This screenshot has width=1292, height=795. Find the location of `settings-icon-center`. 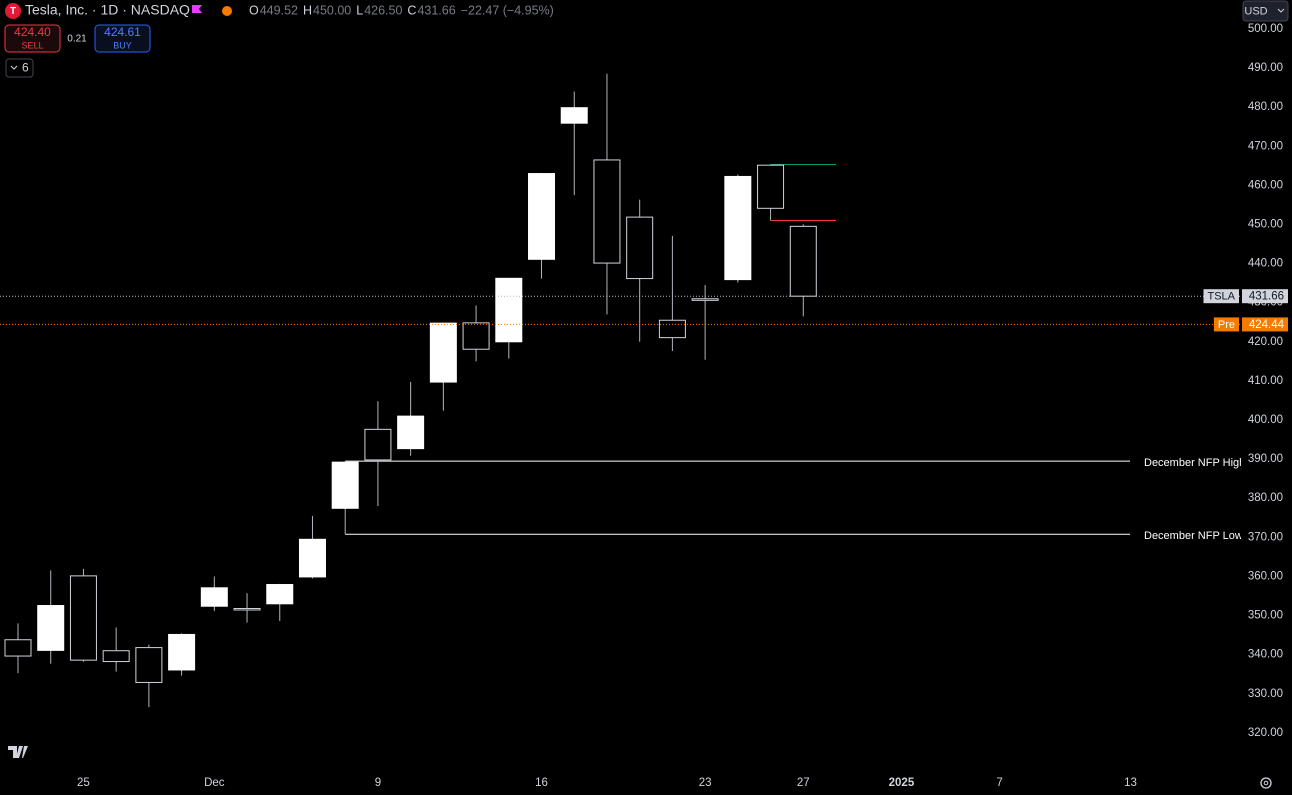

settings-icon-center is located at coordinates (1266, 783).